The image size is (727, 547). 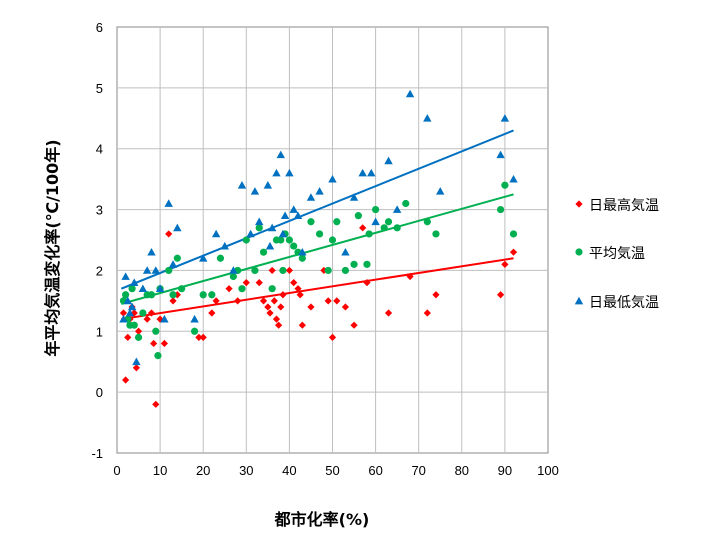 I want to click on y-tick-label: -1, so click(x=97, y=453).